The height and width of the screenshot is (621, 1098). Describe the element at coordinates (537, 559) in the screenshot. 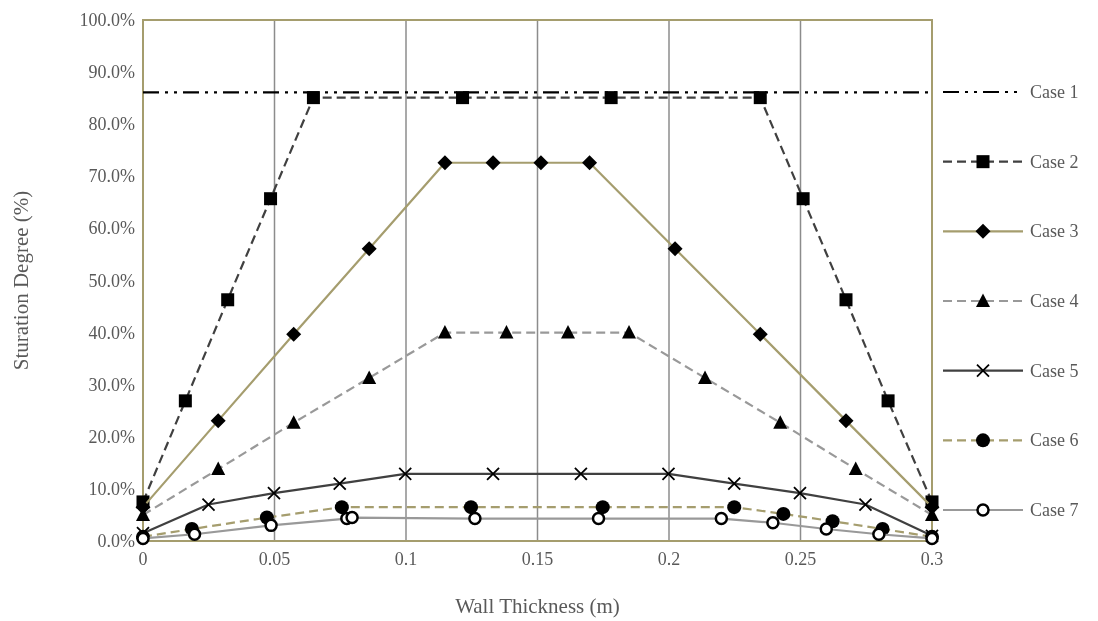

I see `x-tick-label: 0.15` at that location.